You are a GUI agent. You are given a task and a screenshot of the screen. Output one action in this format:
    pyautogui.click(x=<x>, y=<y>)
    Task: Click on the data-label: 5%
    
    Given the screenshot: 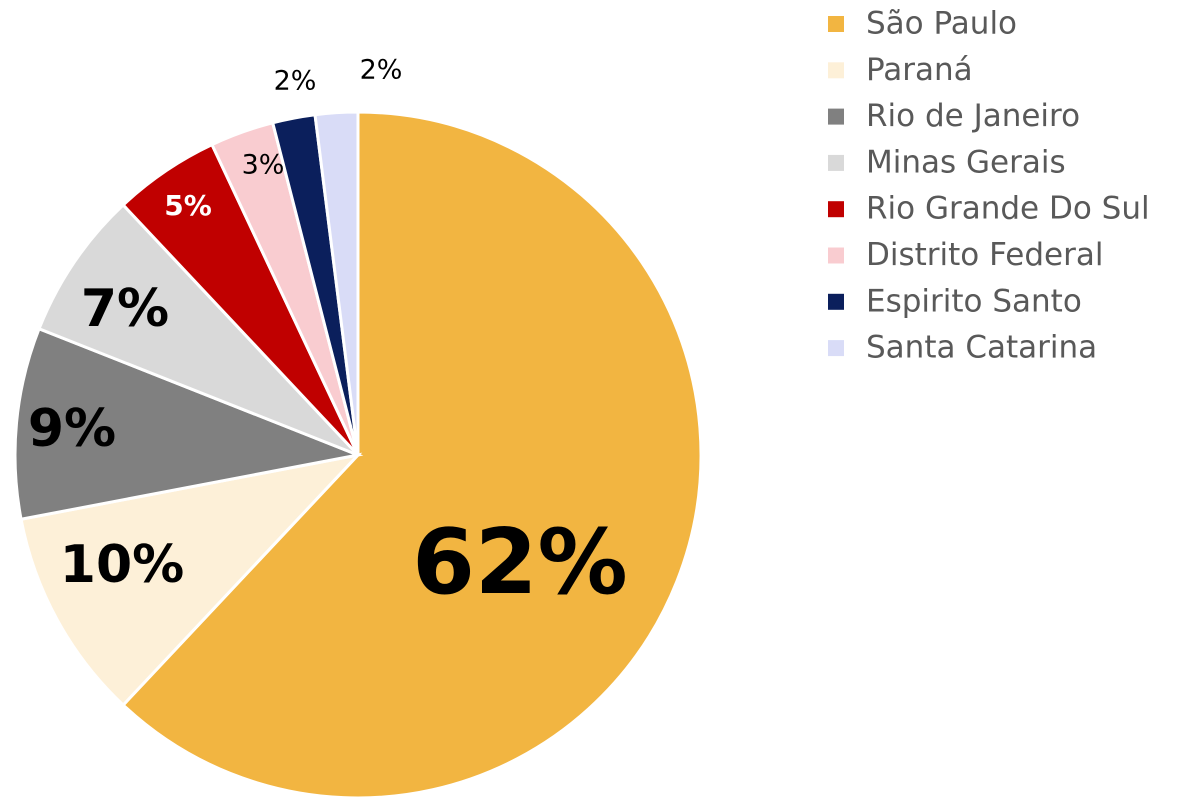 What is the action you would take?
    pyautogui.click(x=188, y=205)
    